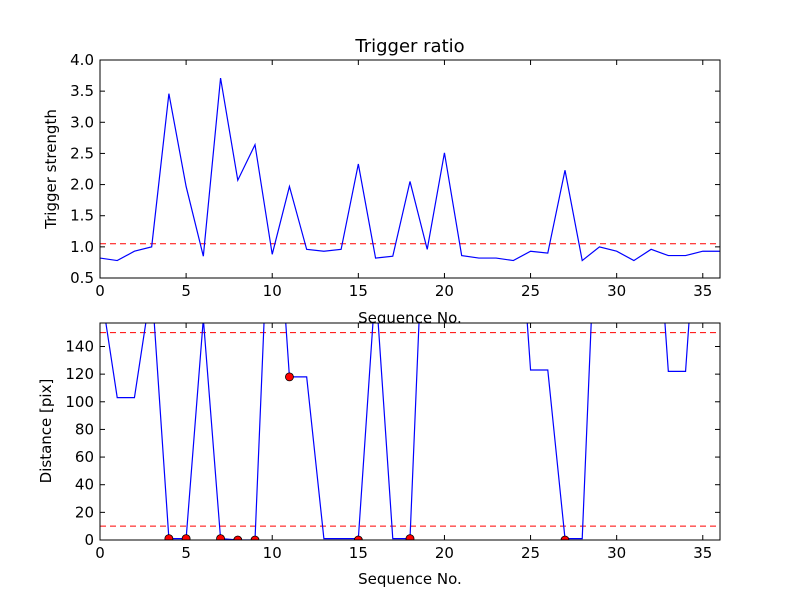 This screenshot has height=600, width=800. Describe the element at coordinates (616, 291) in the screenshot. I see `x-tick-label-top: 30` at that location.